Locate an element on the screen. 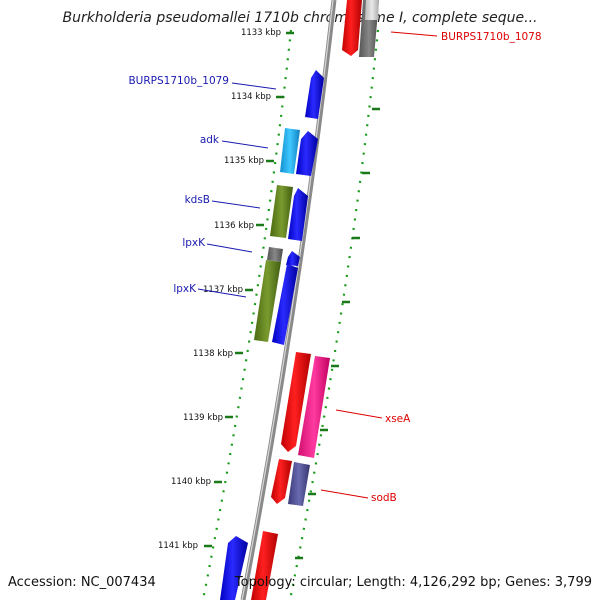  gene-adk-cyan is located at coordinates (290, 151).